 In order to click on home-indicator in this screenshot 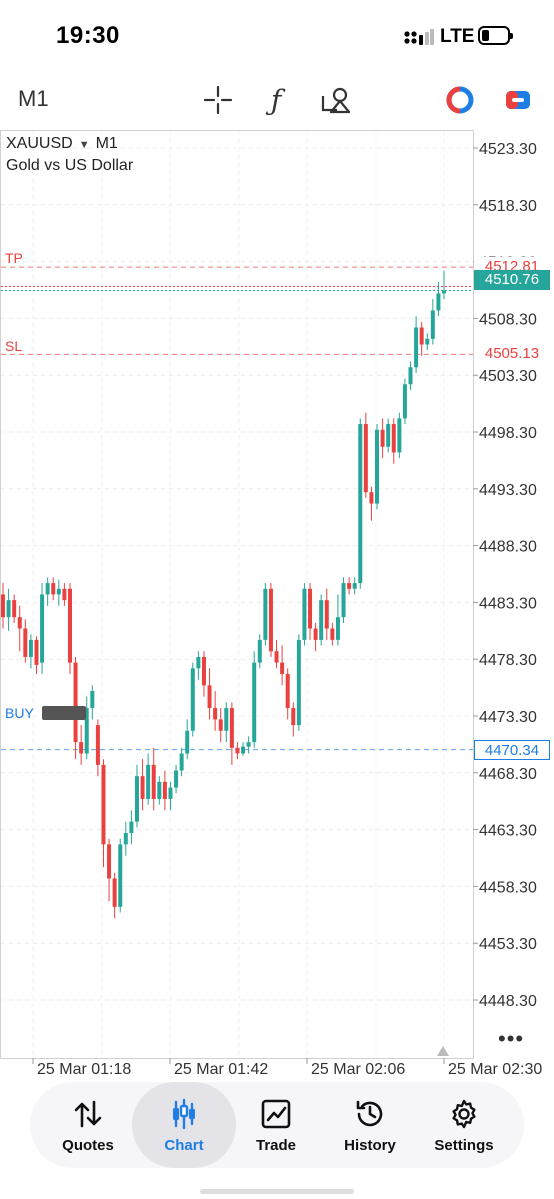, I will do `click(277, 1191)`.